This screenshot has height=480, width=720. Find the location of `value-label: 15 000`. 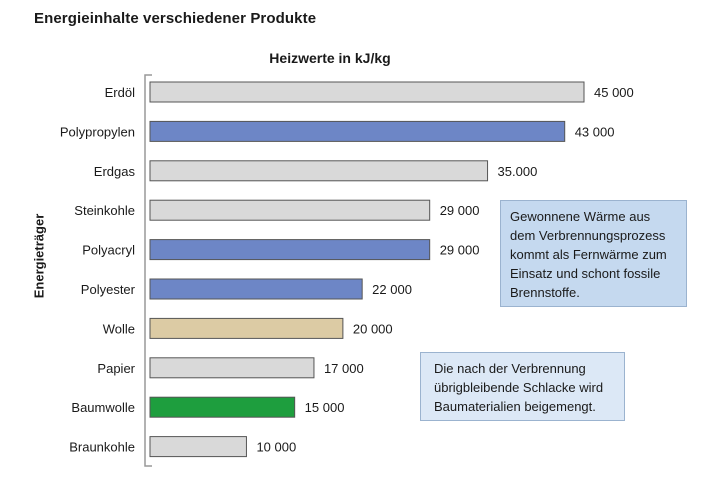

value-label: 15 000 is located at coordinates (325, 407).